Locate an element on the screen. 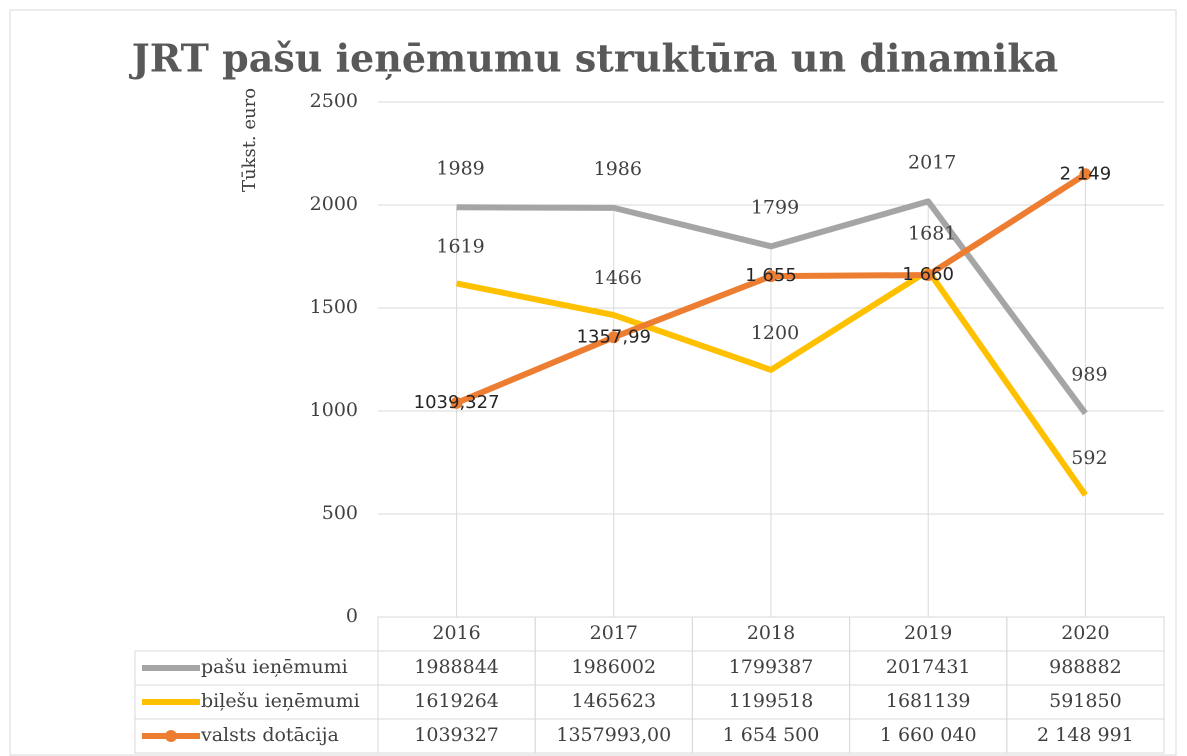 The height and width of the screenshot is (756, 1187). legend-label: pašu ieņēmumi is located at coordinates (274, 667).